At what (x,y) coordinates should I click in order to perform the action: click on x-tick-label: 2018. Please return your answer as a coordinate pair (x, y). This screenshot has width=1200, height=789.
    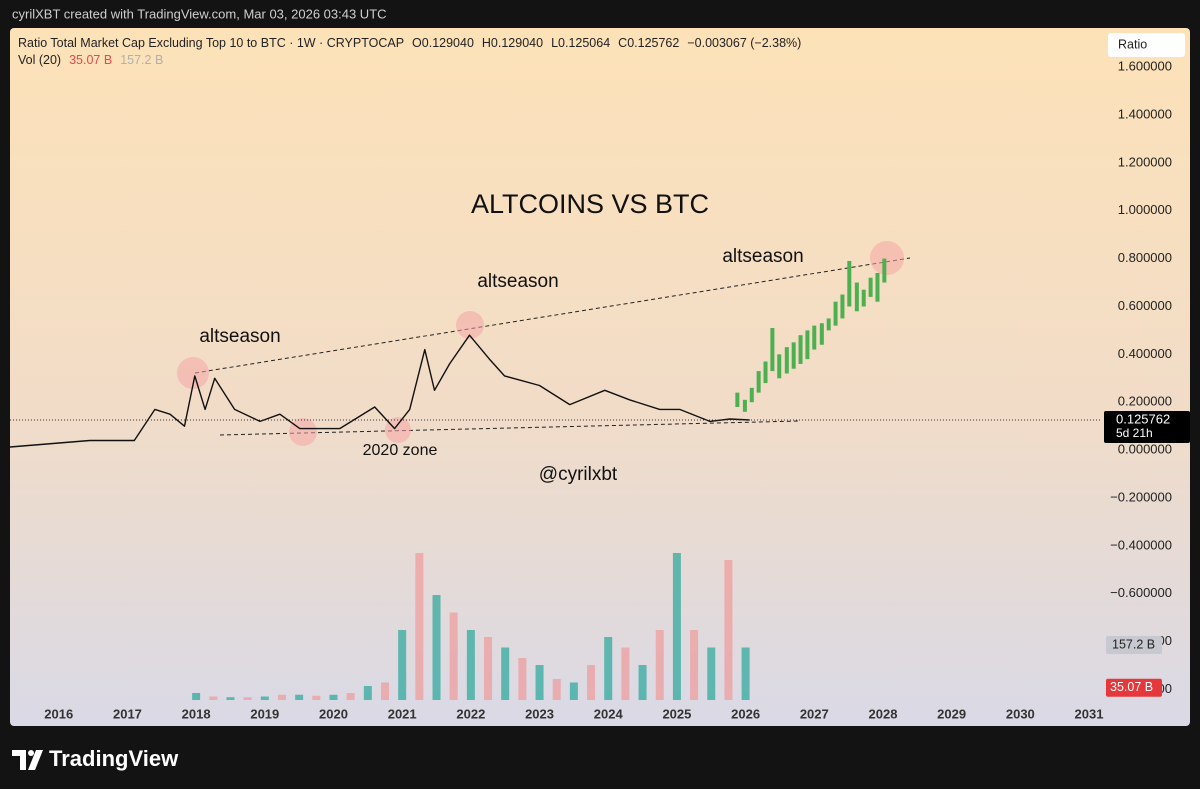
    Looking at the image, I should click on (196, 713).